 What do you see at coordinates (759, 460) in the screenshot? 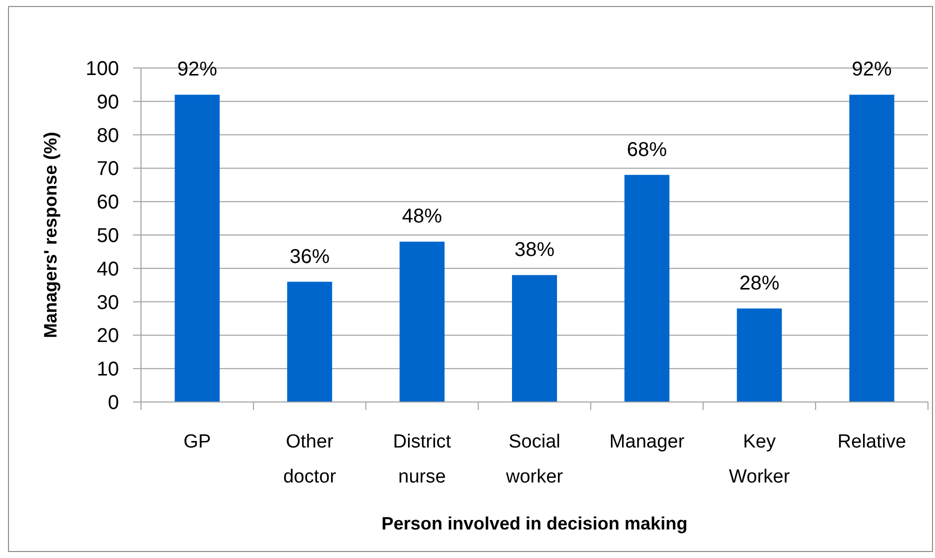
I see `x-tick-label: Key Worker` at bounding box center [759, 460].